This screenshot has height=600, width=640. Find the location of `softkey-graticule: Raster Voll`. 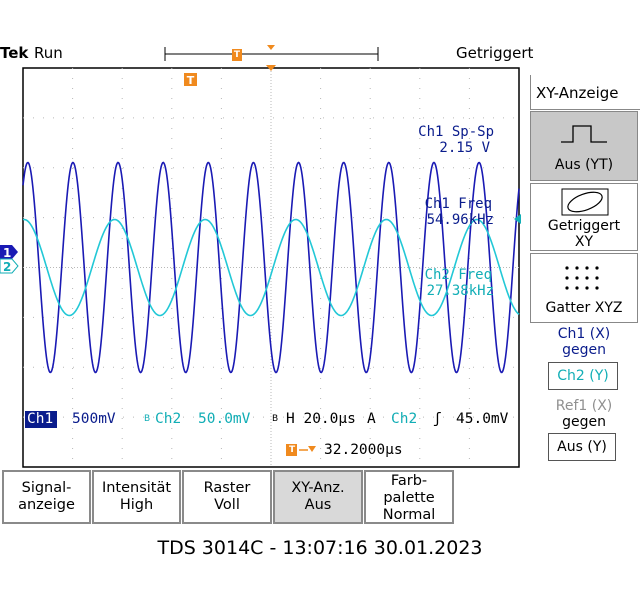

softkey-graticule: Raster Voll is located at coordinates (227, 497).